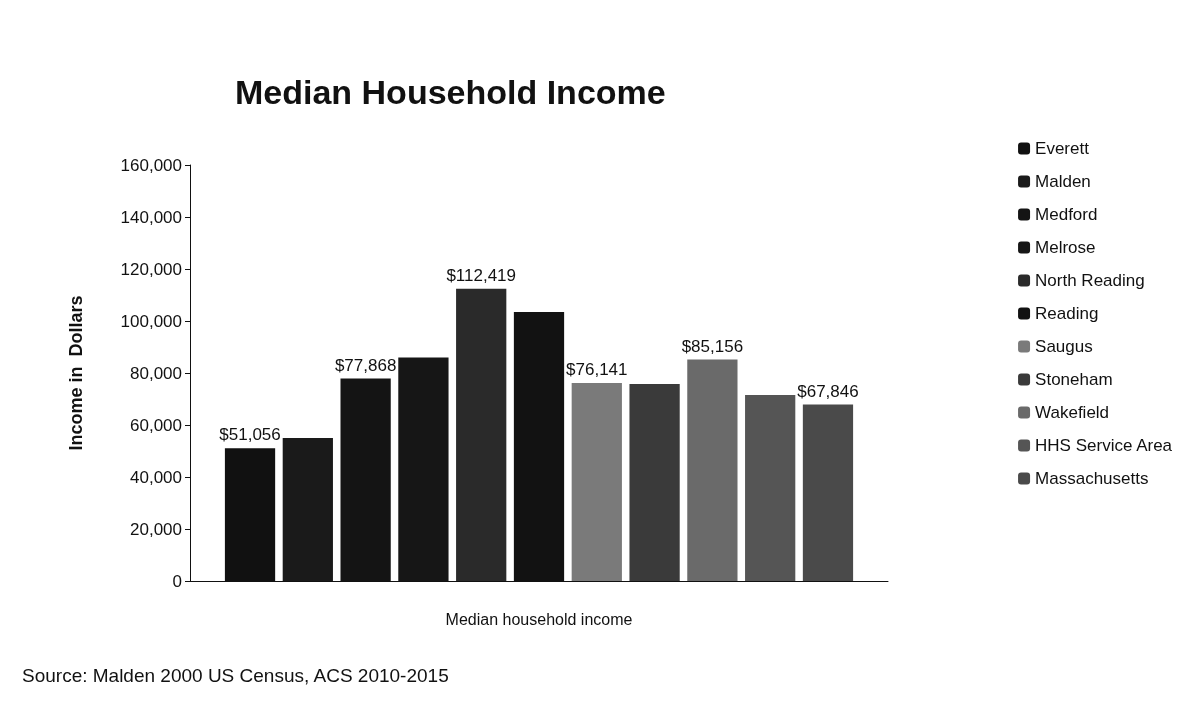 The image size is (1198, 703). What do you see at coordinates (156, 477) in the screenshot?
I see `y-tick-label: 40,000` at bounding box center [156, 477].